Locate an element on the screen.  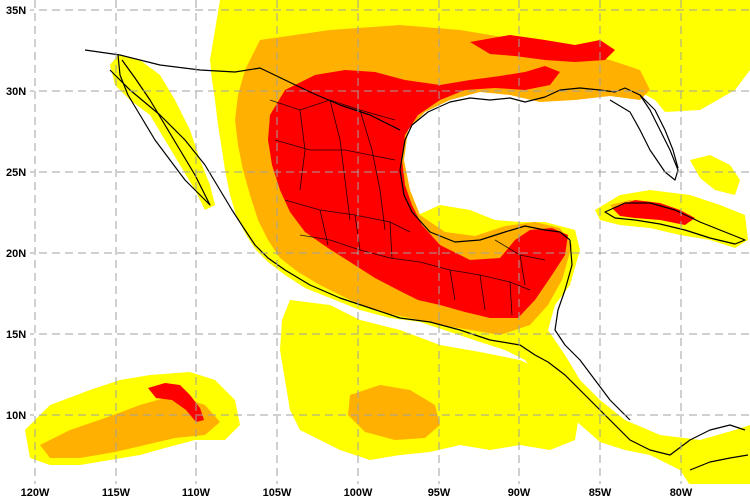
lon-tick-label: 120W is located at coordinates (35, 493).